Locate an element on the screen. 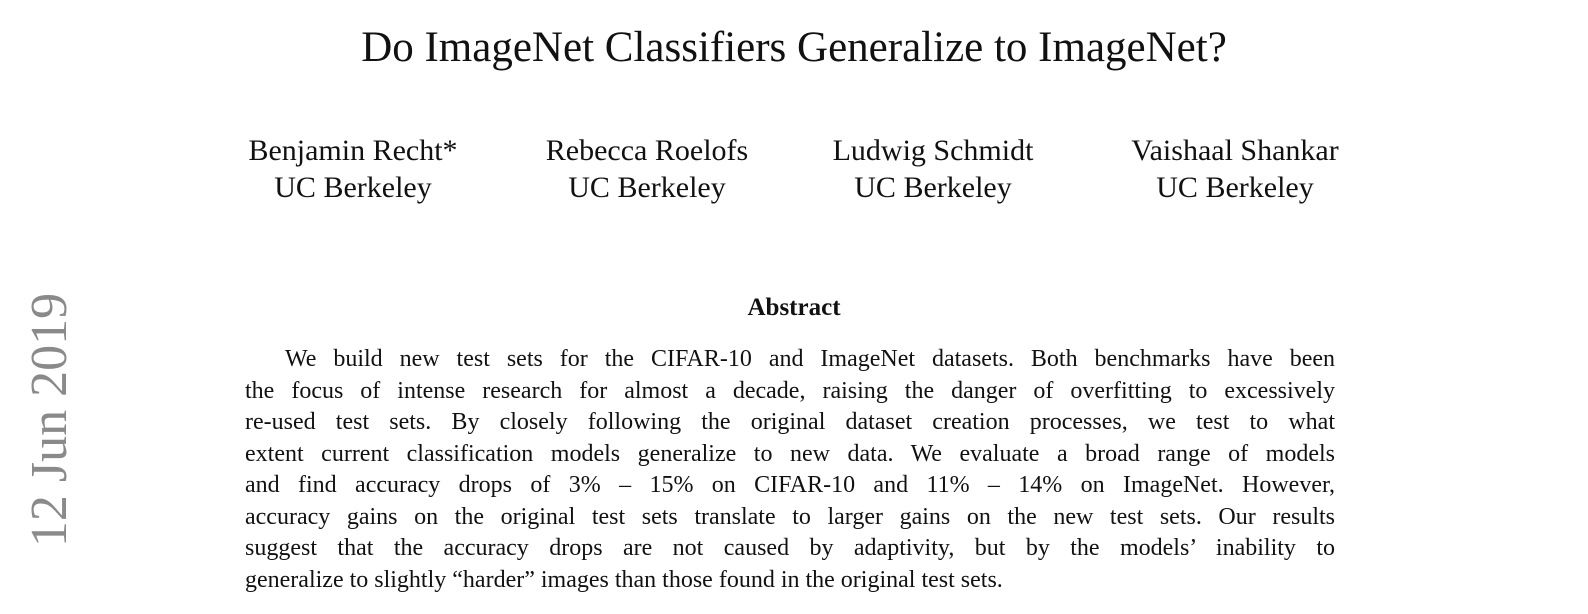 This screenshot has height=614, width=1588. abstract-heading: Abstract is located at coordinates (794, 307).